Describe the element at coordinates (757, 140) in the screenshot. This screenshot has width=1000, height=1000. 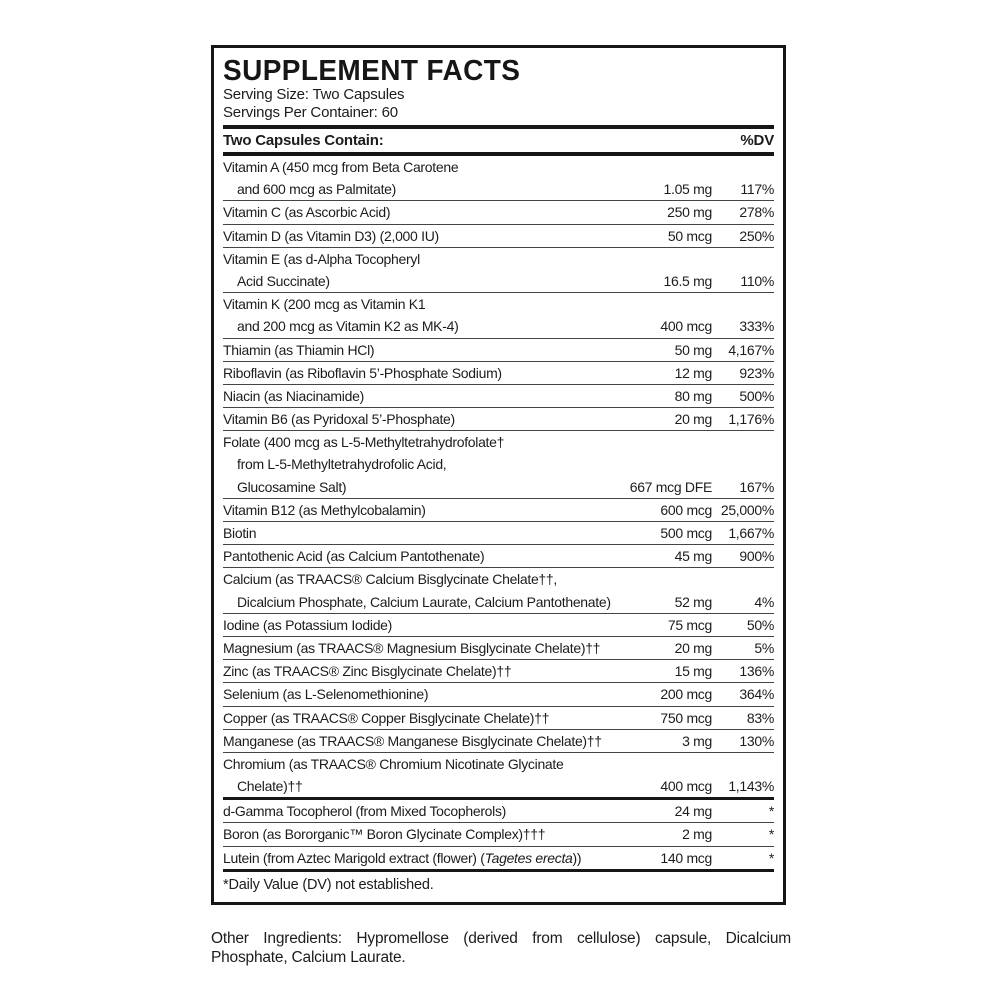
I see `column-header-dv: %DV` at that location.